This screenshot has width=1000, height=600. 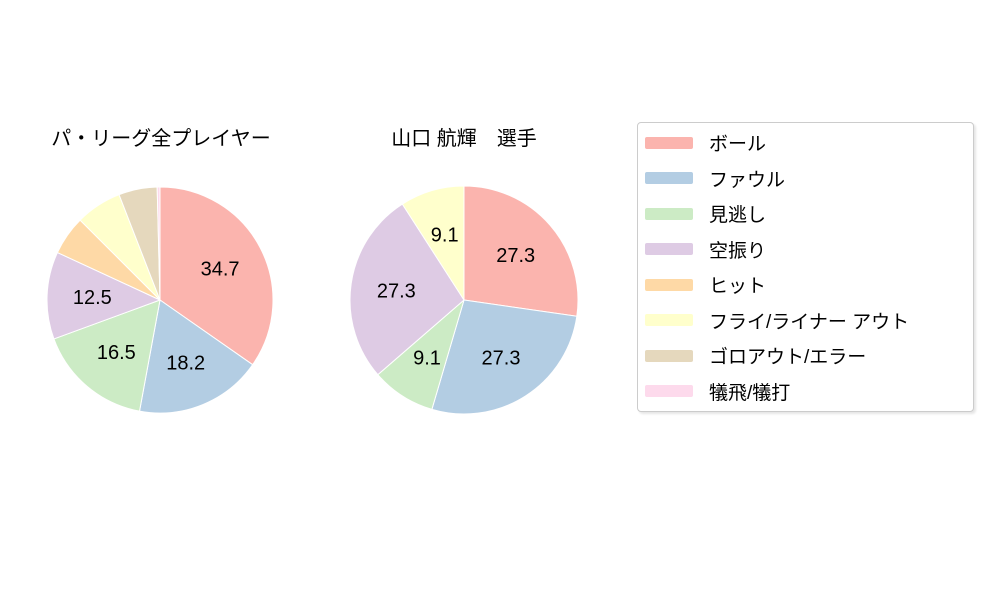 I want to click on legend-swatch-foul, so click(x=669, y=178).